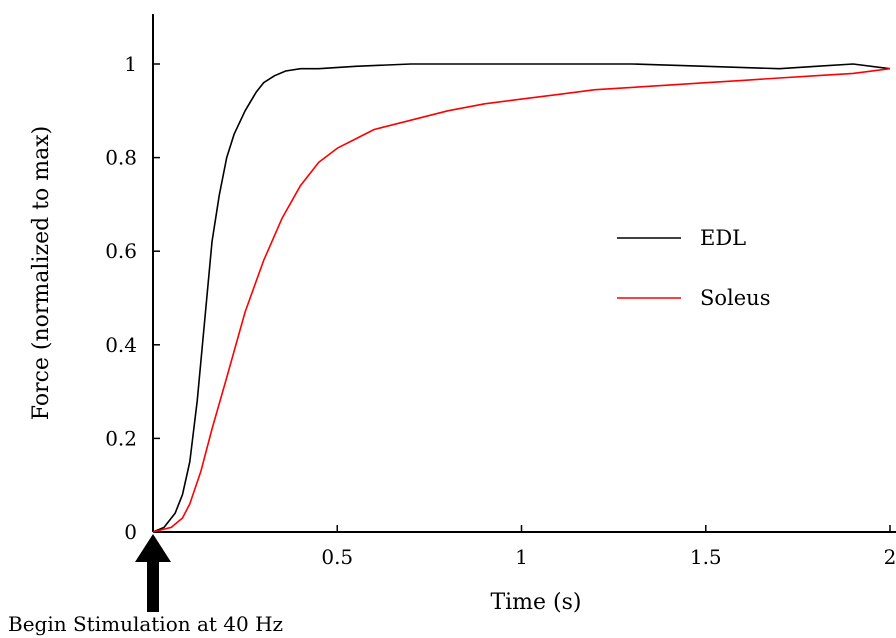  Describe the element at coordinates (121, 438) in the screenshot. I see `y-tick-label: 0.2` at that location.